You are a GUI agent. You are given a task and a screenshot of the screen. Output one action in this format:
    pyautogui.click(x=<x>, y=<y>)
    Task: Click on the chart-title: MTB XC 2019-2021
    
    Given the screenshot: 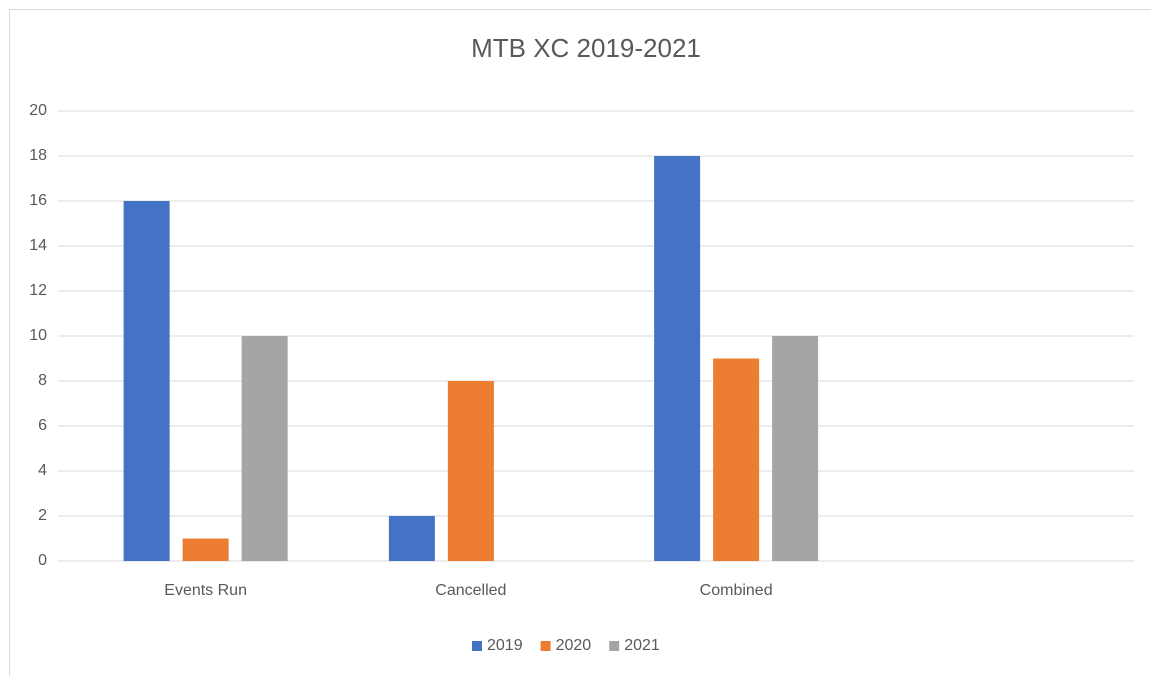 What is the action you would take?
    pyautogui.click(x=586, y=48)
    